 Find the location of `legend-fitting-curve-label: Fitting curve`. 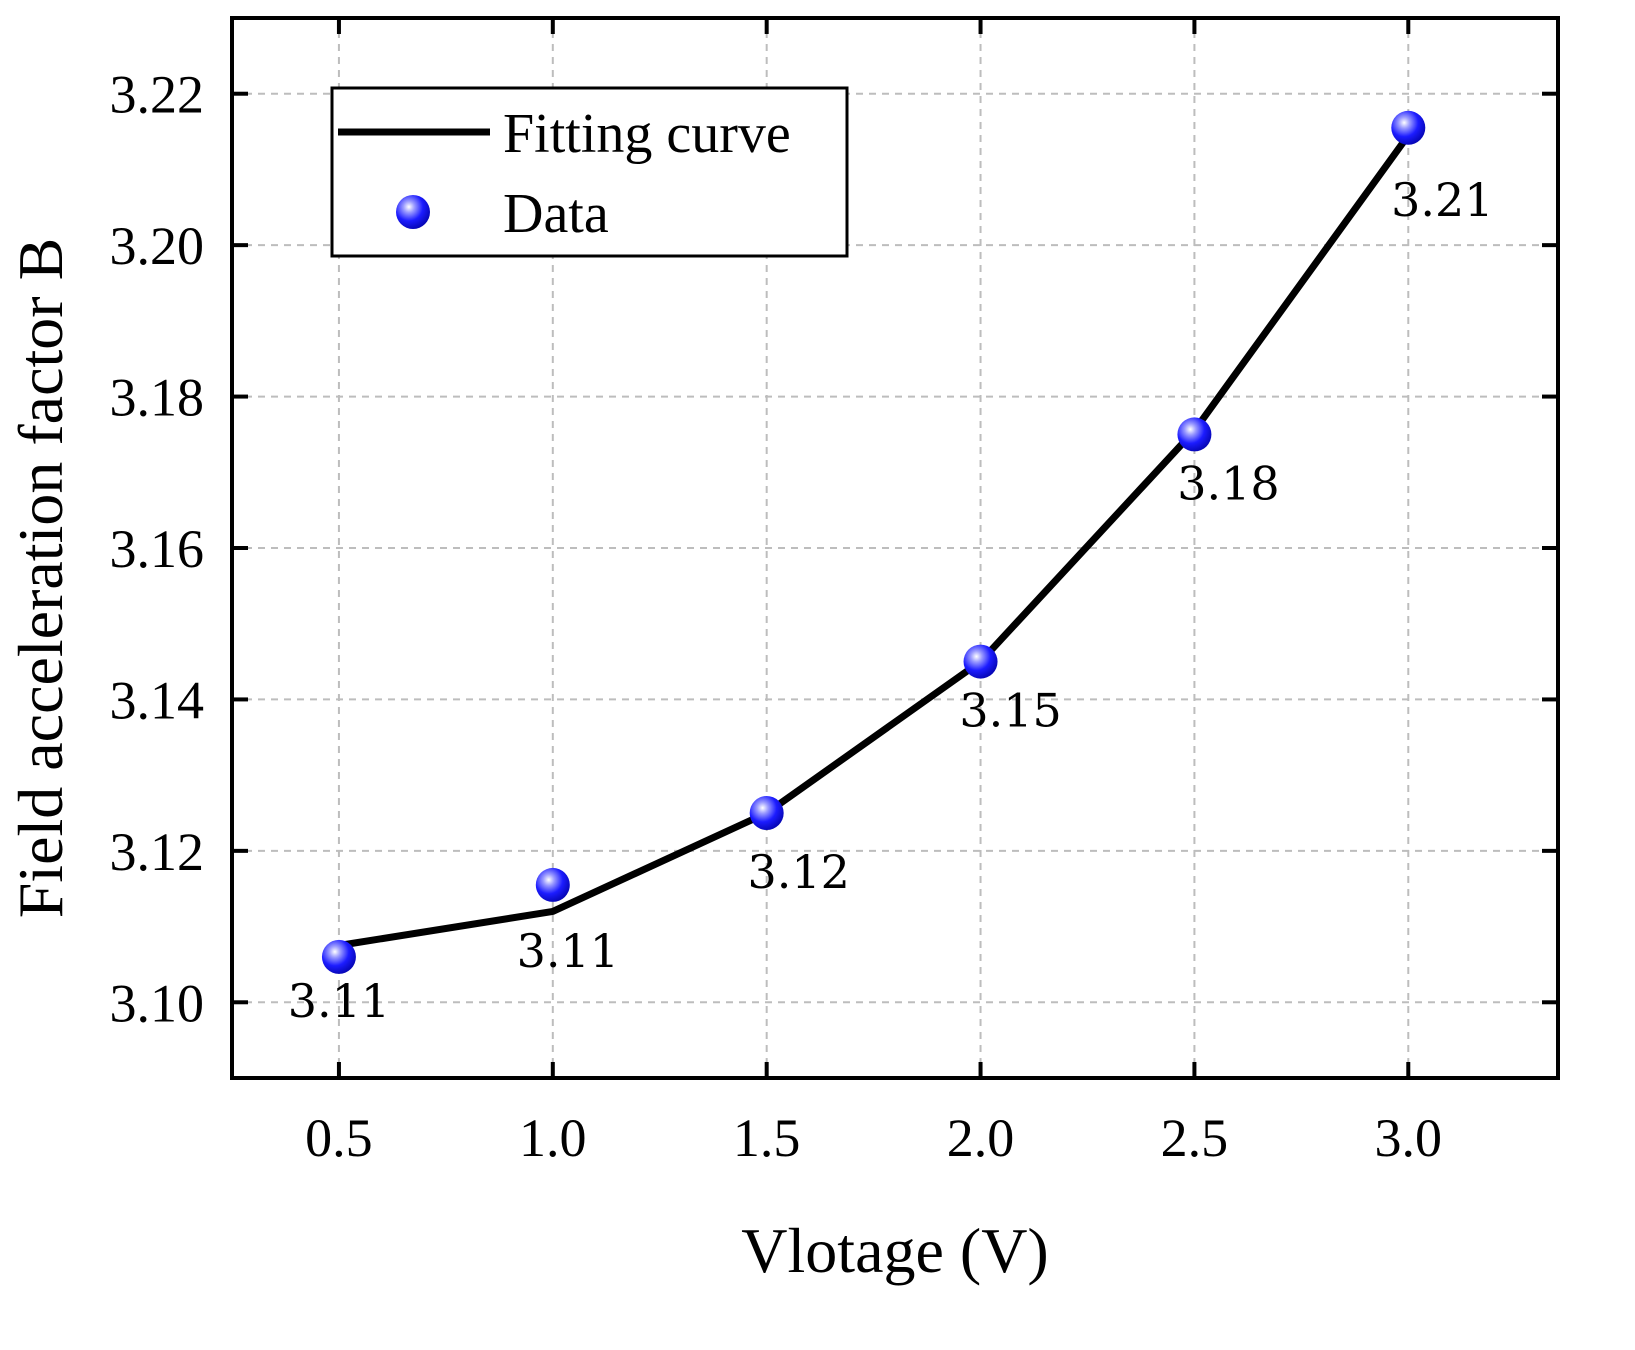

legend-fitting-curve-label: Fitting curve is located at coordinates (647, 134).